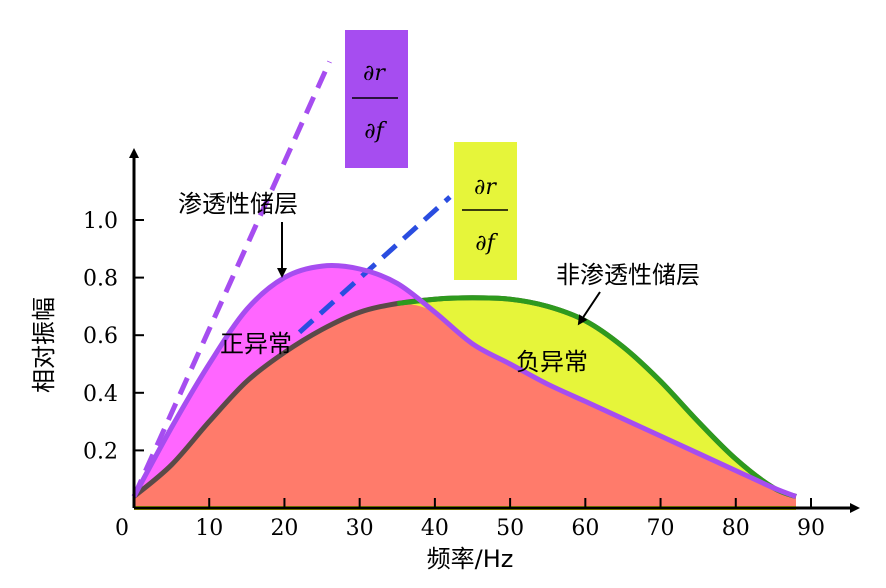  What do you see at coordinates (100, 221) in the screenshot?
I see `y-tick-label: 1.0` at bounding box center [100, 221].